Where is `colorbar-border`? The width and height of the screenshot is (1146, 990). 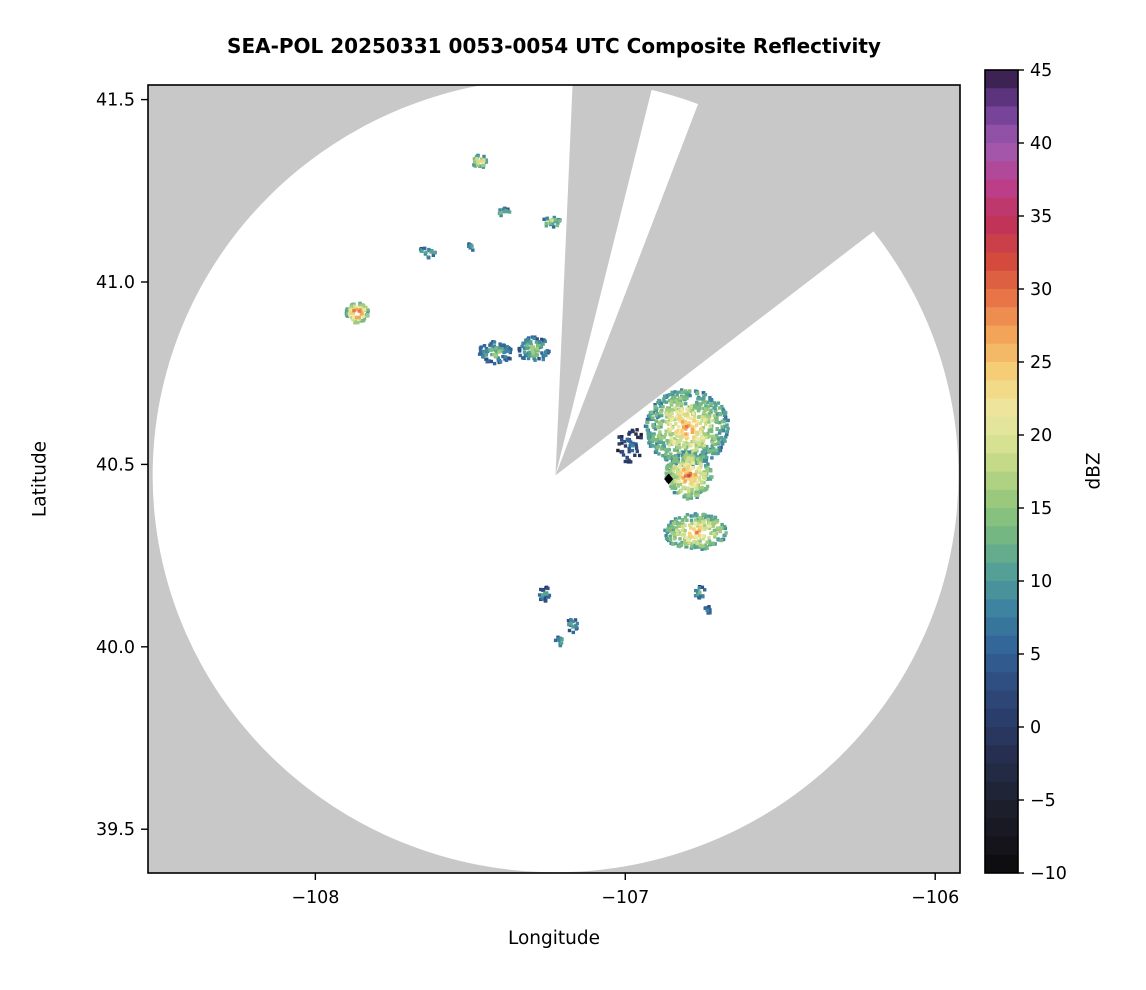
colorbar-border is located at coordinates (1001, 471).